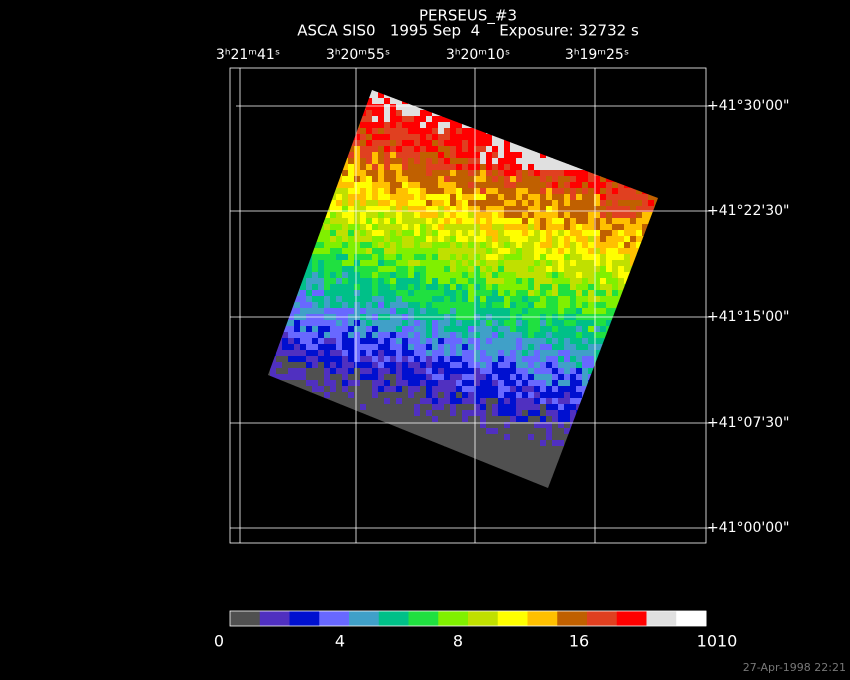 This screenshot has height=680, width=850. Describe the element at coordinates (340, 641) in the screenshot. I see `colorbar-tick-label: 4` at that location.